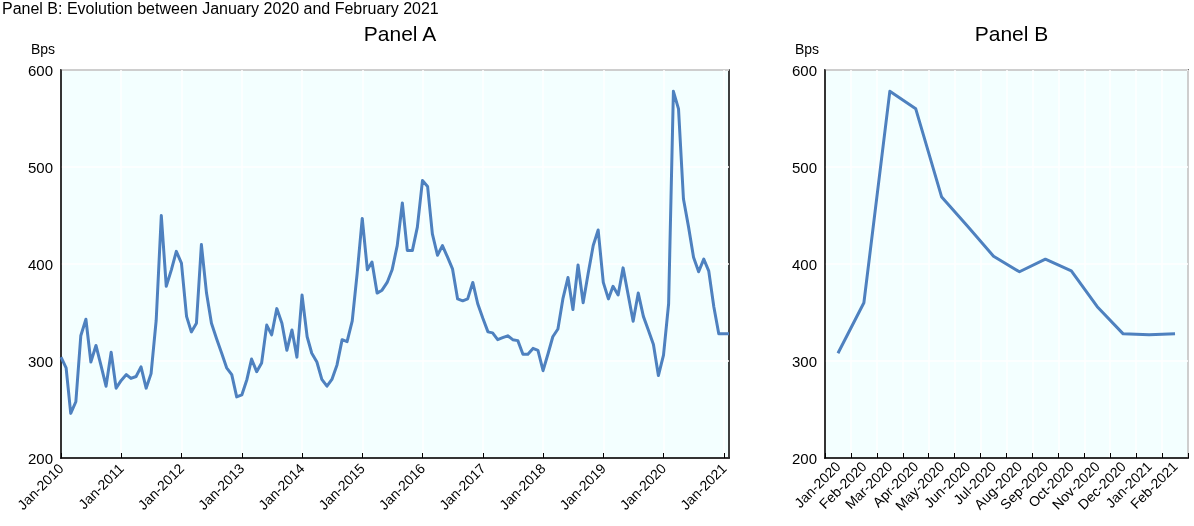 Image resolution: width=1194 pixels, height=526 pixels. What do you see at coordinates (220, 8) in the screenshot?
I see `text: Panel B: Evolution between January 2020 and February 2021` at bounding box center [220, 8].